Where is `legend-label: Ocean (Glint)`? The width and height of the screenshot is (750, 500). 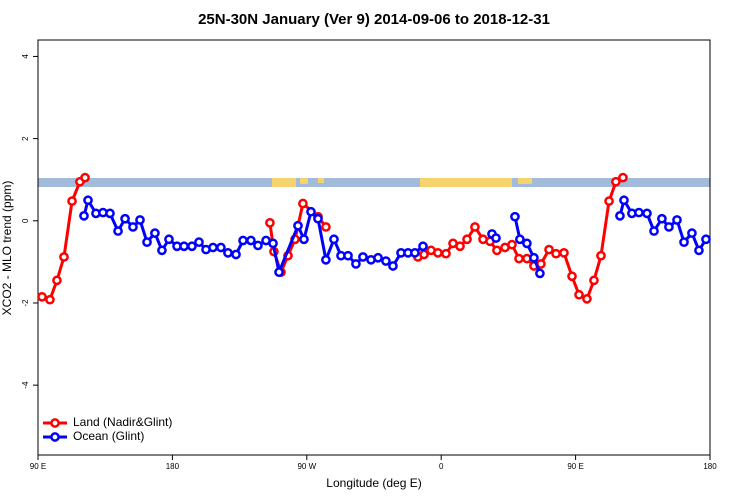
legend-label: Ocean (Glint) is located at coordinates (108, 436).